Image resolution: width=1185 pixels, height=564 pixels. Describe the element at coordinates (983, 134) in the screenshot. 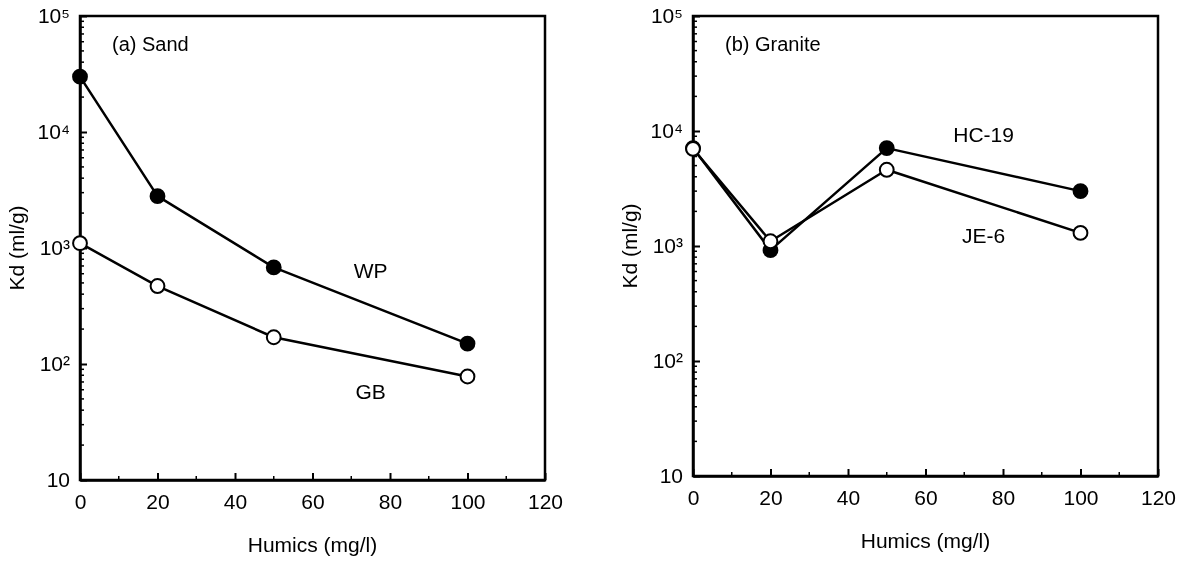

I see `series-label: HC-19` at that location.